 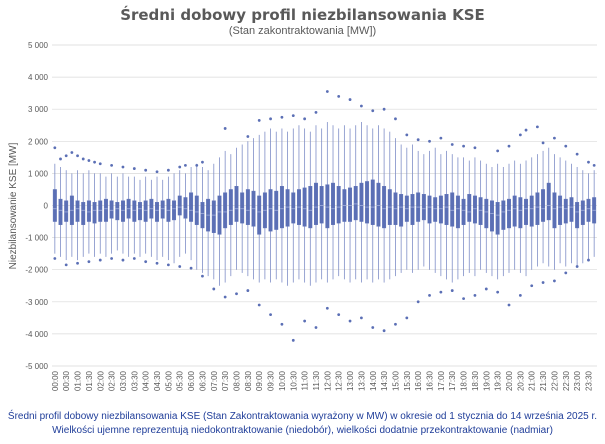 What do you see at coordinates (36, 366) in the screenshot?
I see `y-tick-label: -5 000` at bounding box center [36, 366].